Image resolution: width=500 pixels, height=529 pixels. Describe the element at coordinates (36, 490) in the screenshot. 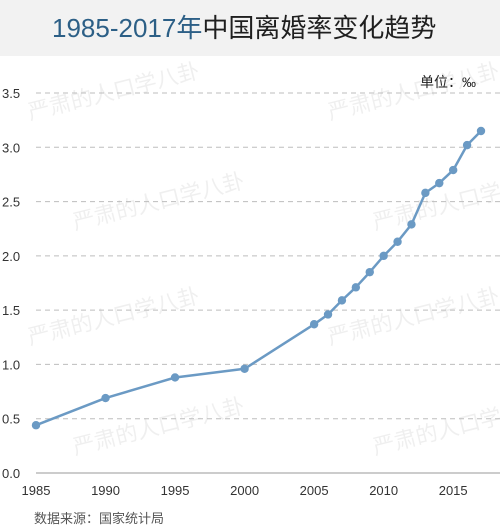

I see `x-tick-label: 1985` at that location.